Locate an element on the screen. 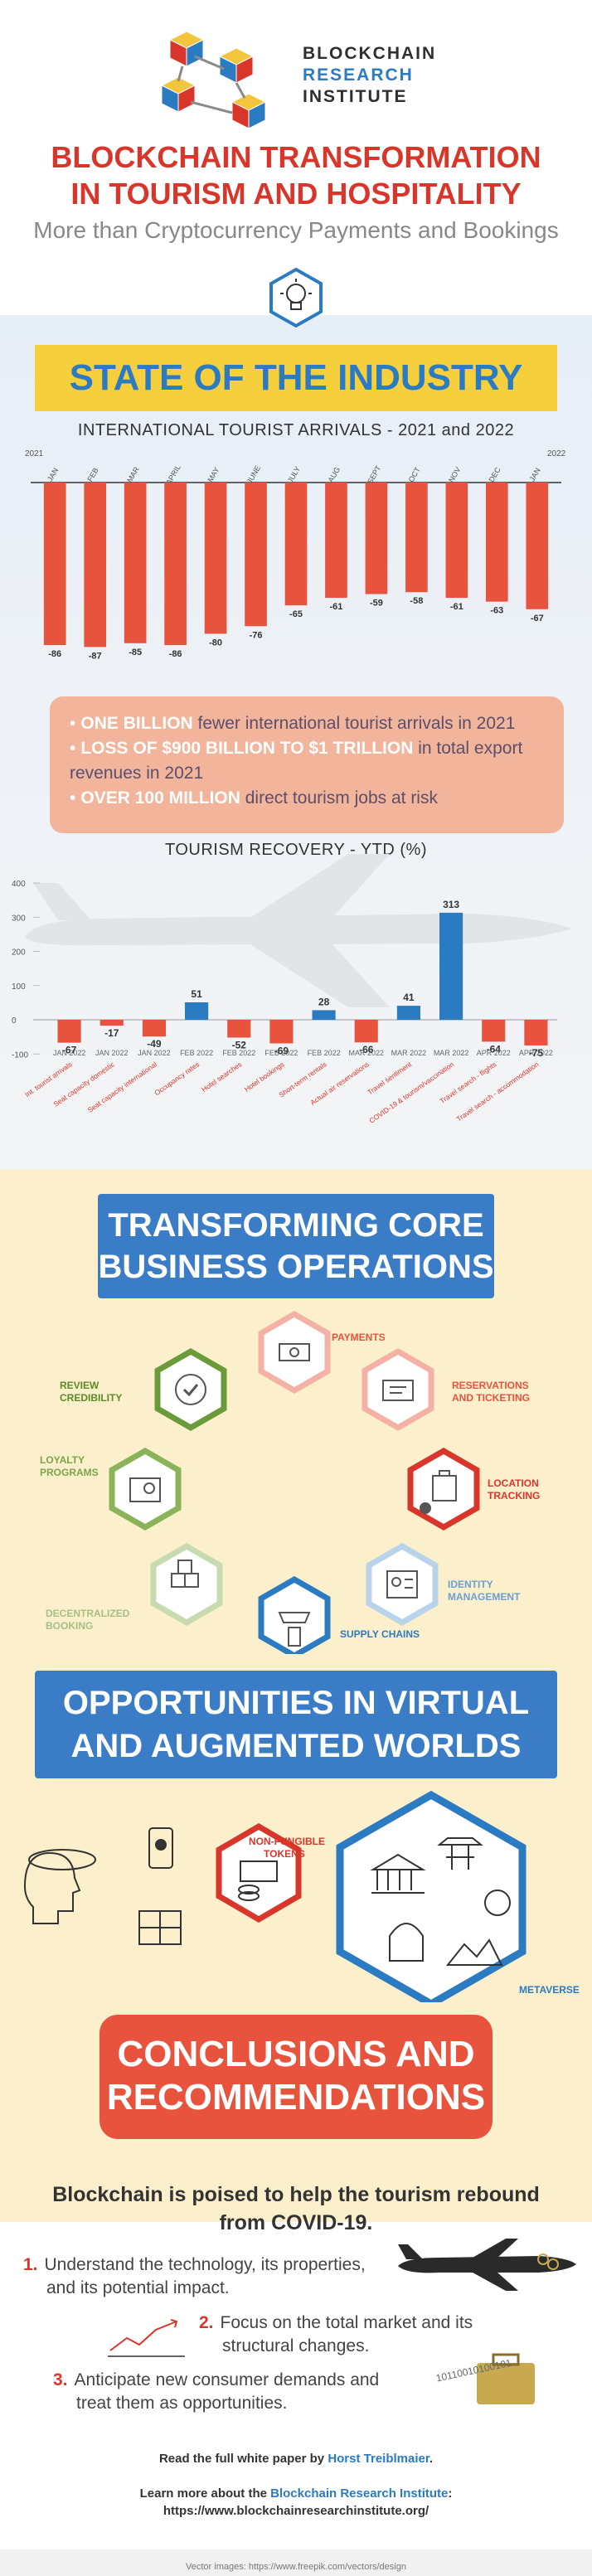 The width and height of the screenshot is (592, 2576). growth-chart-icon is located at coordinates (147, 2338).